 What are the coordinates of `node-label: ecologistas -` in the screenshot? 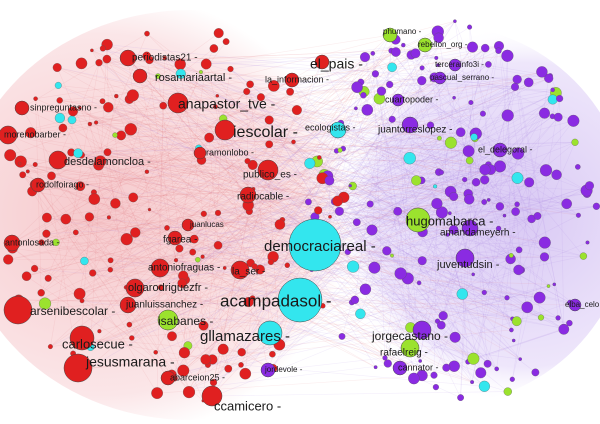 It's located at (330, 127).